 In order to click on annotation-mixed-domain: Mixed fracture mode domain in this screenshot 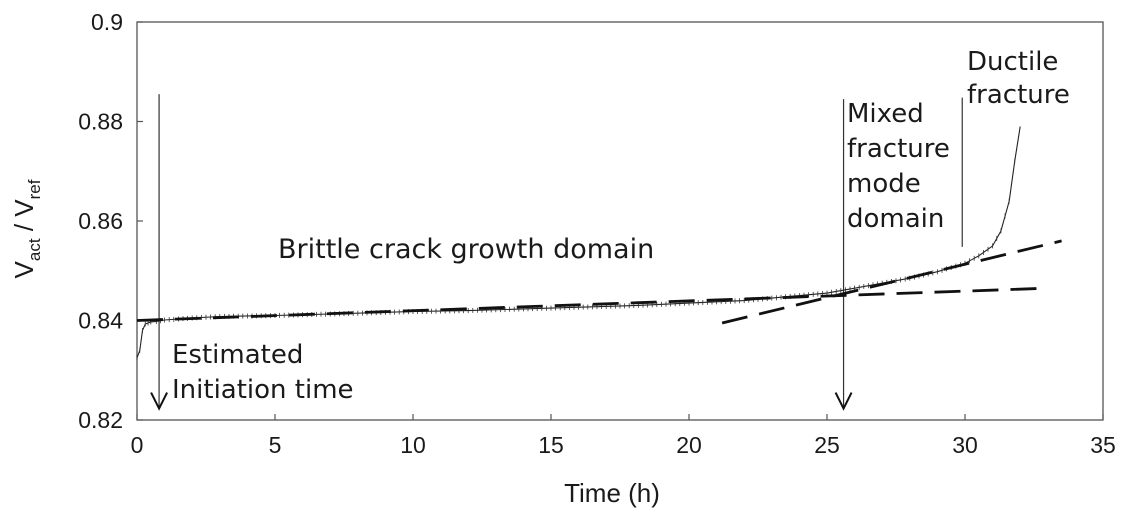, I will do `click(898, 166)`.